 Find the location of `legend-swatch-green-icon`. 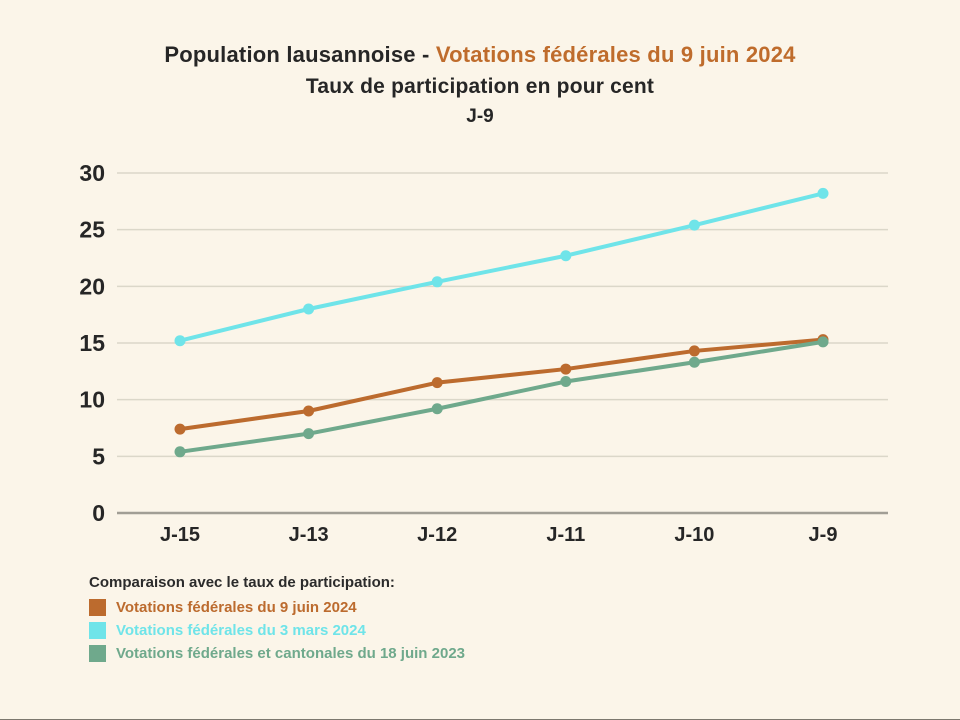

legend-swatch-green-icon is located at coordinates (97, 653).